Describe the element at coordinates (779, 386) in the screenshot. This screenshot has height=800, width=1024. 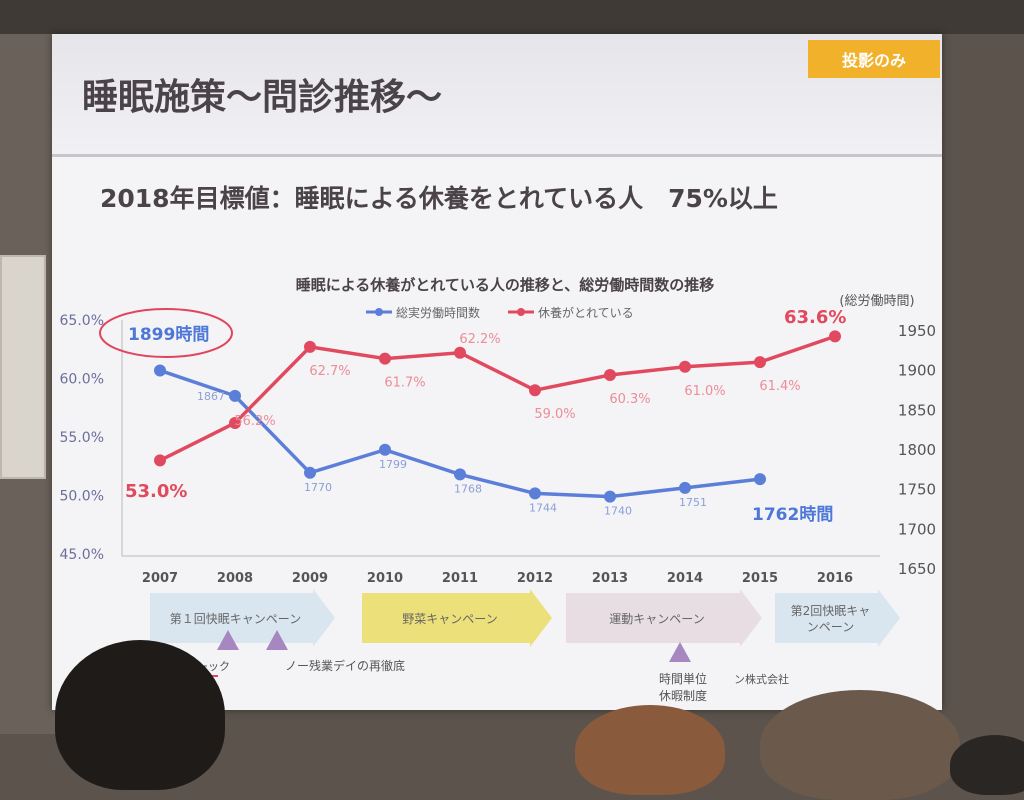
I see `data-label-rest: 61.4%` at that location.